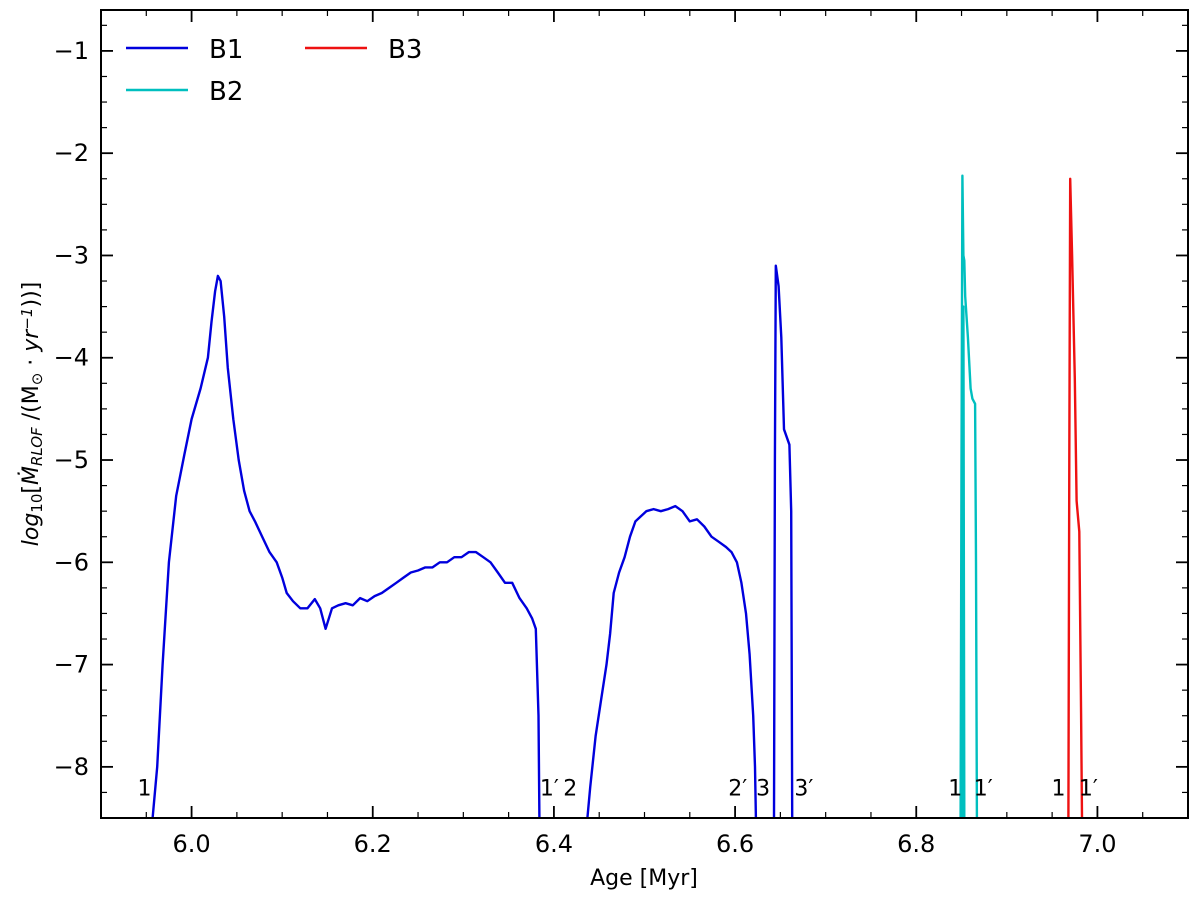  I want to click on y-tick-label: −6, so click(71, 562).